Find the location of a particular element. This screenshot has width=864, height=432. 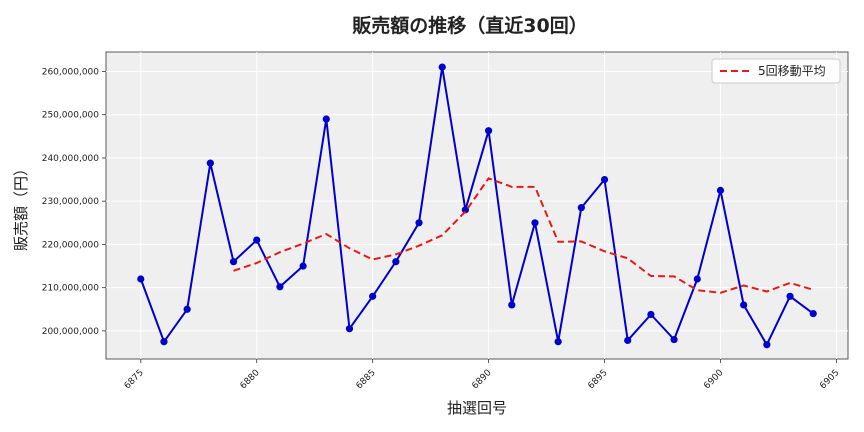

legend-entry: 5回移動平均 is located at coordinates (792, 71).